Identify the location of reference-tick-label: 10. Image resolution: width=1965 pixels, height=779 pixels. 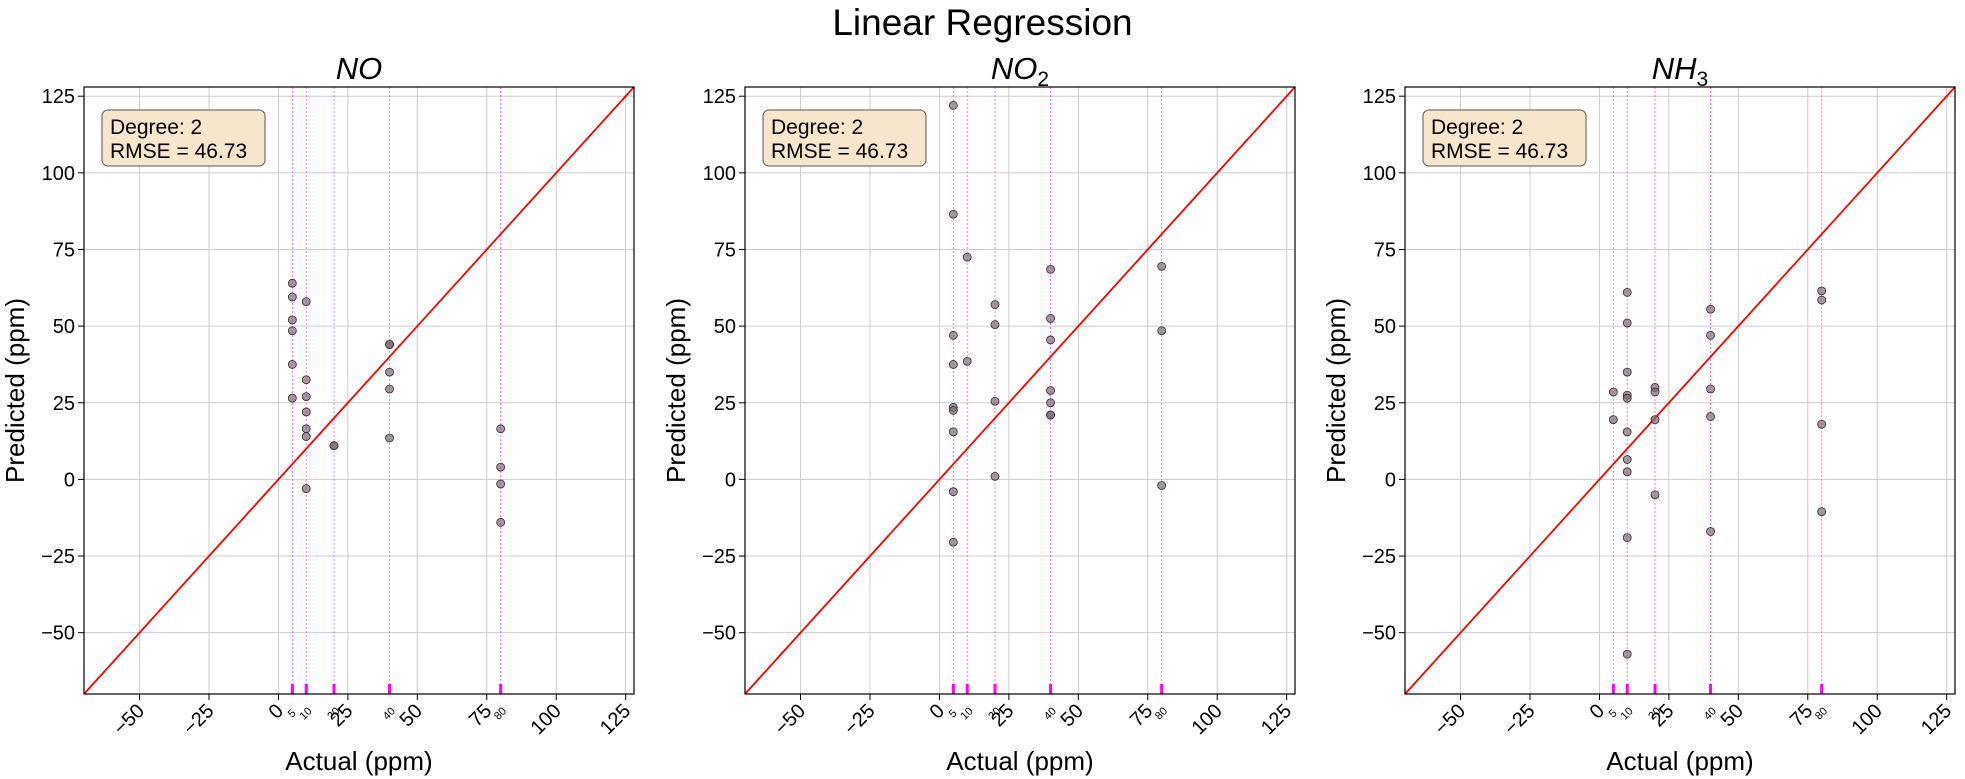
(306, 713).